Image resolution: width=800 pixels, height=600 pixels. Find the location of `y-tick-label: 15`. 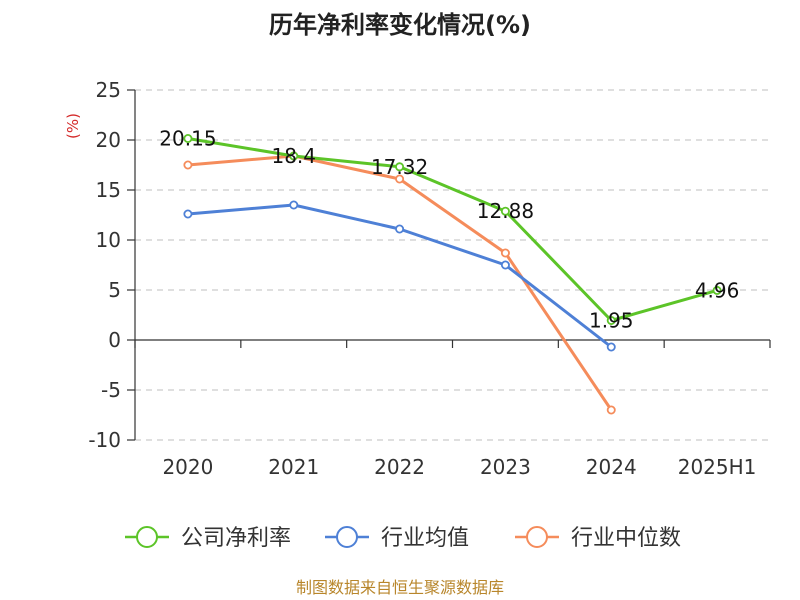

y-tick-label: 15 is located at coordinates (108, 190).